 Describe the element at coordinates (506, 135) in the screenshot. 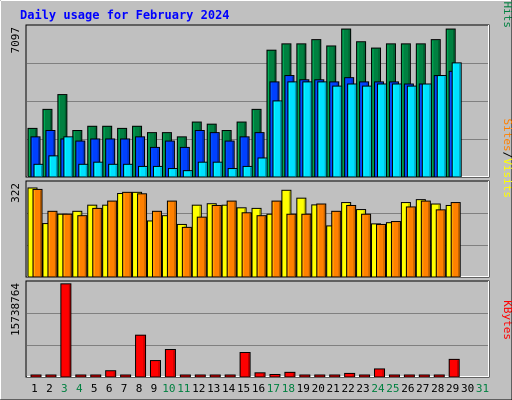

I see `legend-sites: Sites` at that location.